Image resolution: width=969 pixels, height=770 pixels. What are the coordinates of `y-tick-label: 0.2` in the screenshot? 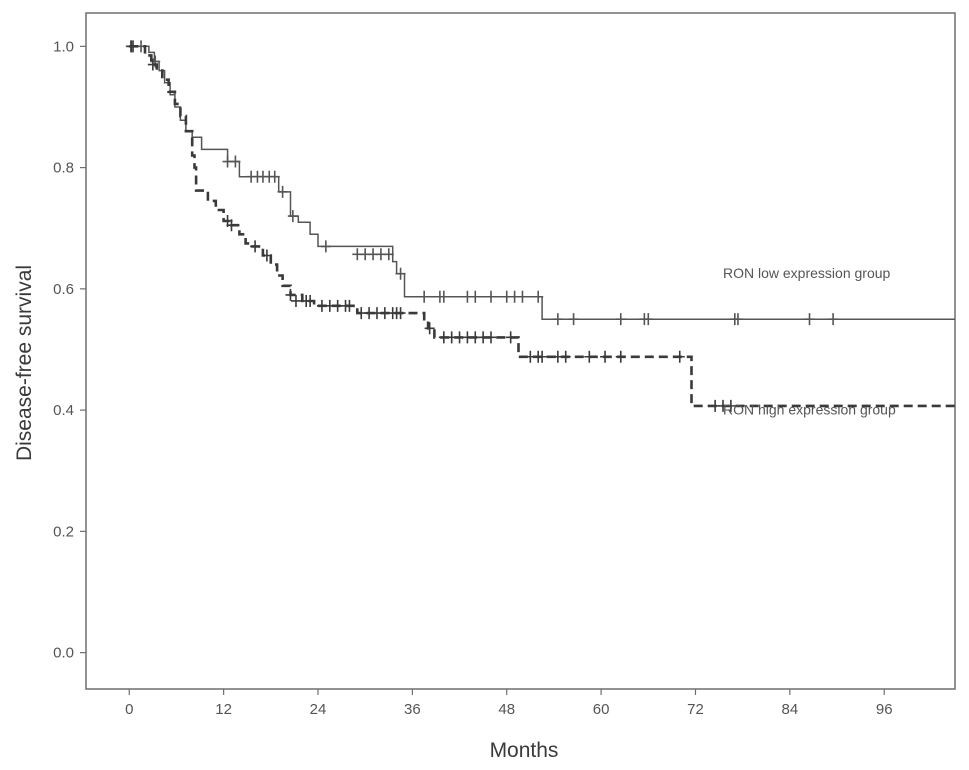 It's located at (63, 531).